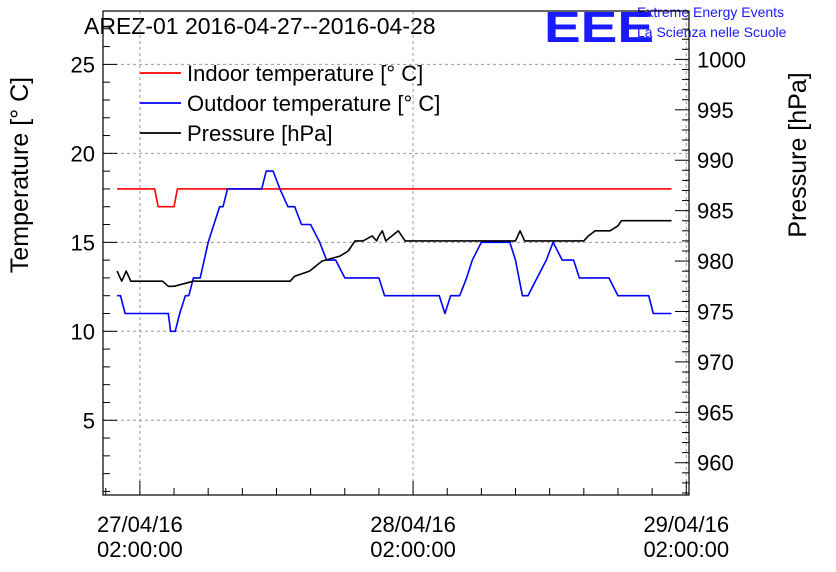  Describe the element at coordinates (83, 331) in the screenshot. I see `y-tick-label: 10` at that location.